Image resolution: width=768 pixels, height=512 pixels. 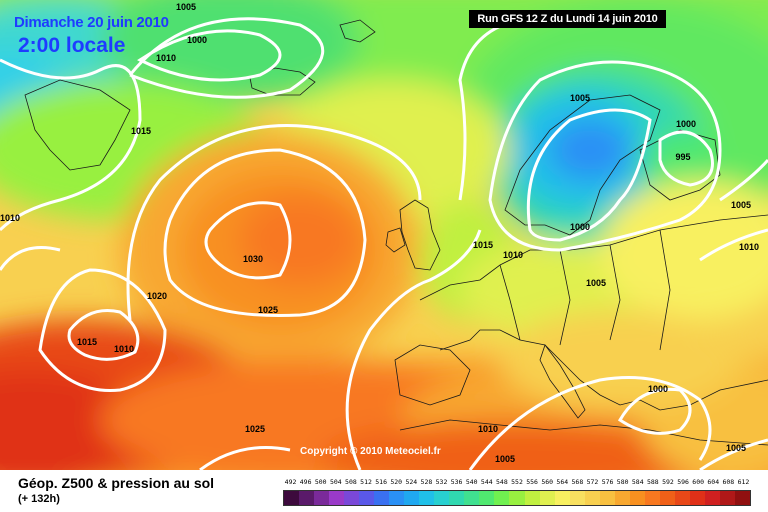 What do you see at coordinates (91, 22) in the screenshot?
I see `forecast-date: Dimanche 20 juin 2010` at bounding box center [91, 22].